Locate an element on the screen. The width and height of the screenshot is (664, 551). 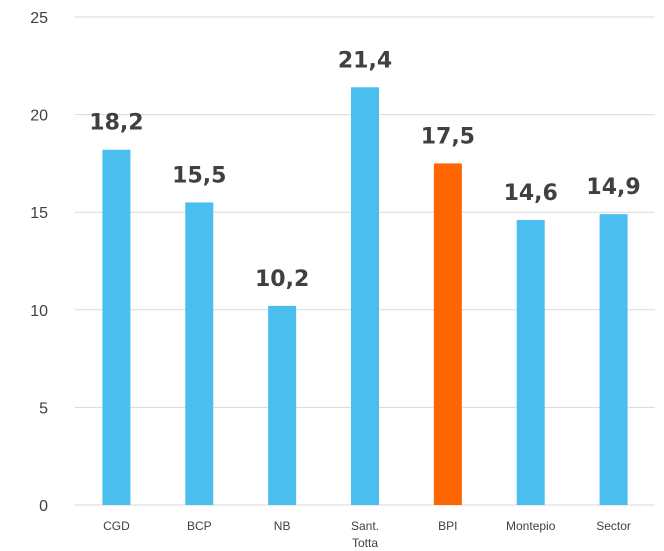
category-label: CGD is located at coordinates (116, 526).